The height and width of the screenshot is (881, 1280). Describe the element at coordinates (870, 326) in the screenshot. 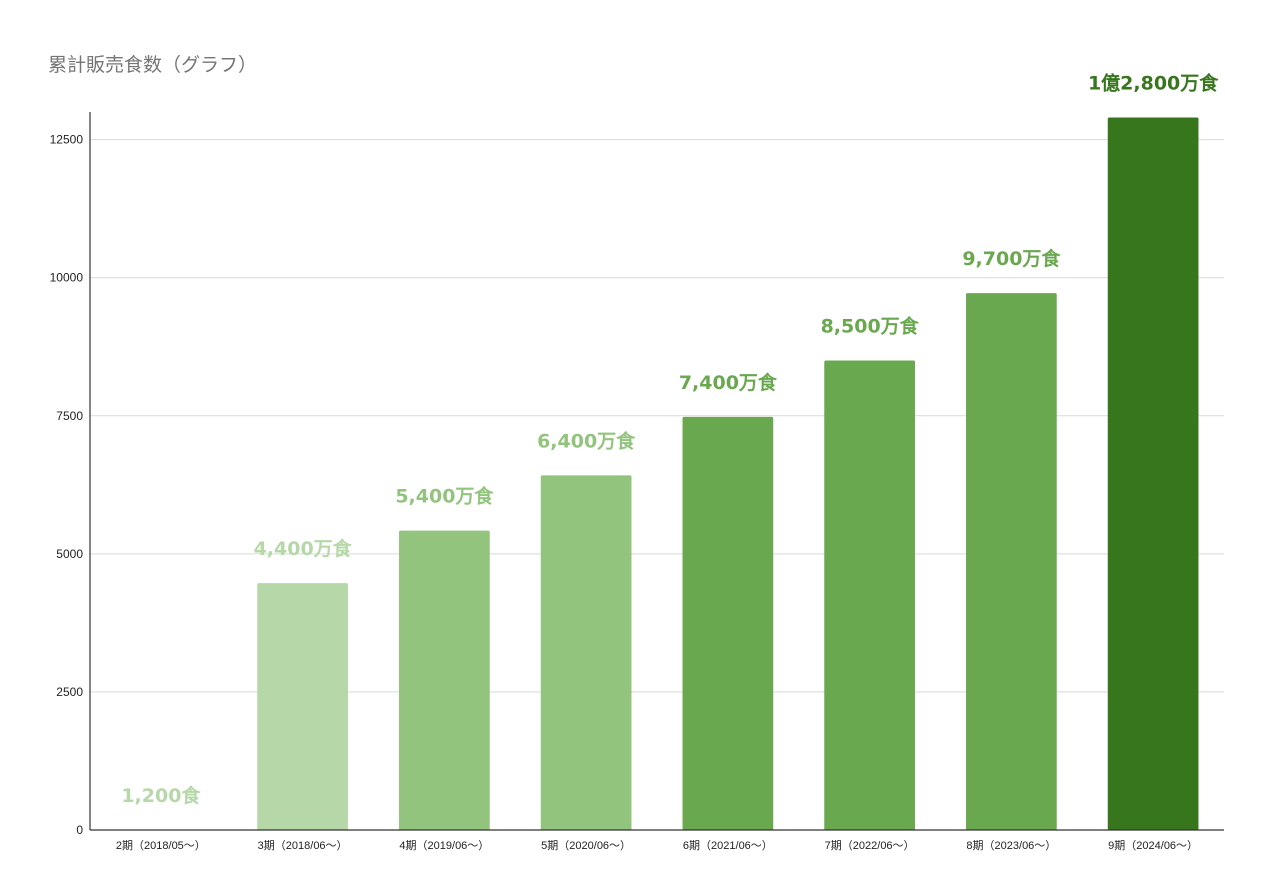

I see `data-label: 8,500万食` at that location.